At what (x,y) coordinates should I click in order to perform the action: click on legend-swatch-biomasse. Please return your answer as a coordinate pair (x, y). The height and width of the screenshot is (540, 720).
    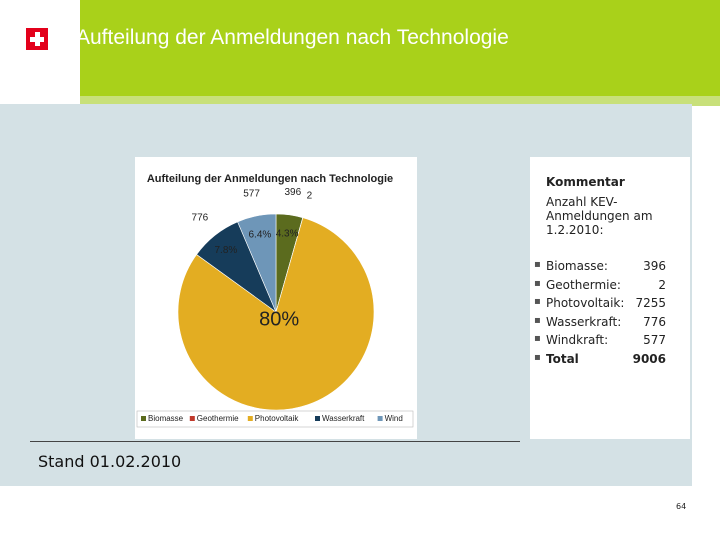
    Looking at the image, I should click on (143, 418).